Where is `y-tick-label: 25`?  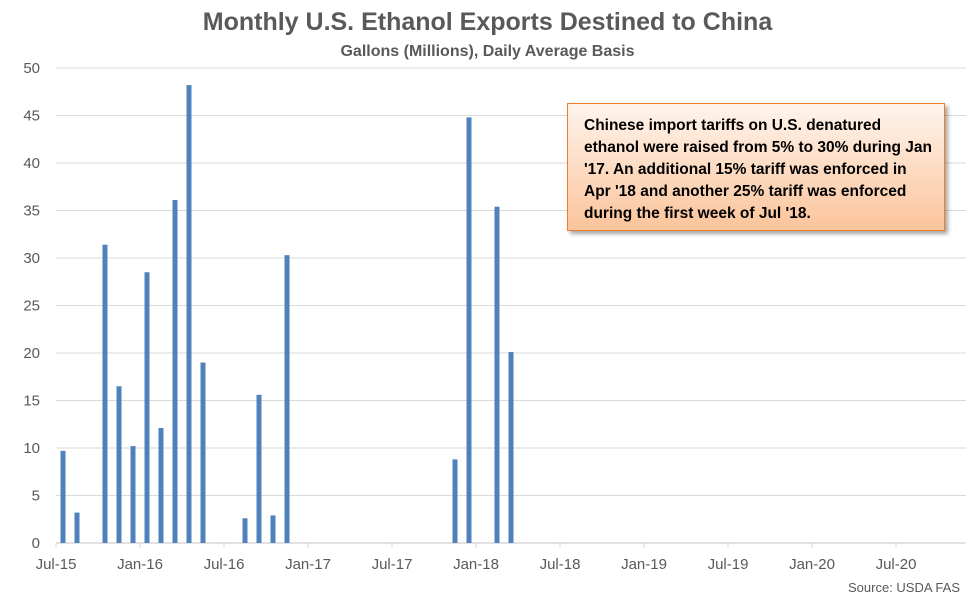 y-tick-label: 25 is located at coordinates (31, 306).